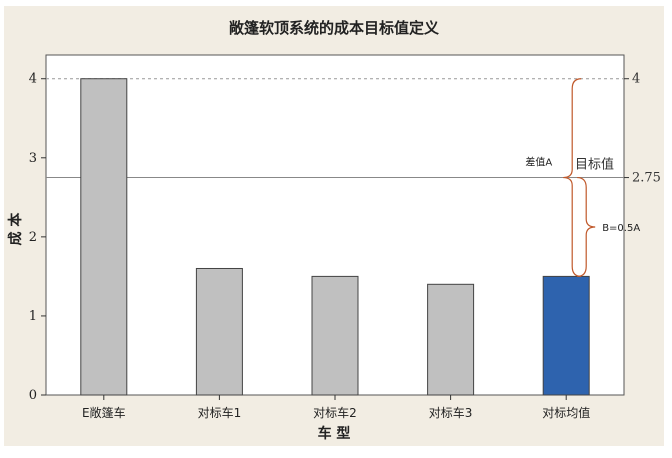 This screenshot has width=672, height=458. Describe the element at coordinates (33, 79) in the screenshot. I see `y-tick-label: 4` at that location.